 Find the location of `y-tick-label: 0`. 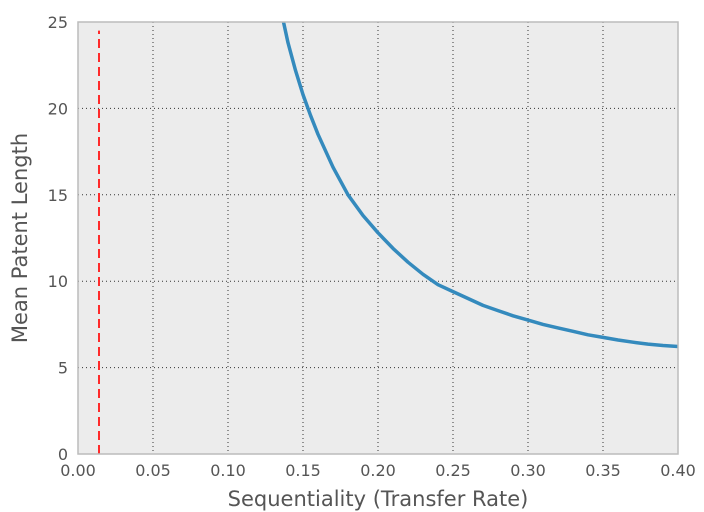

y-tick-label: 0 is located at coordinates (63, 454).